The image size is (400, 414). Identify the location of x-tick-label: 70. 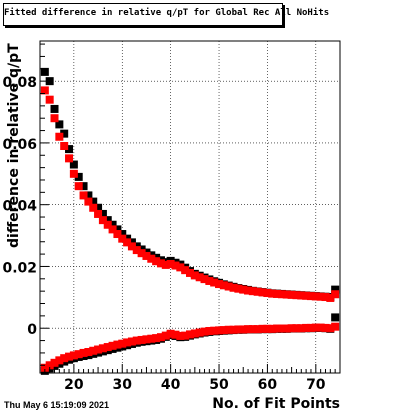
(316, 385).